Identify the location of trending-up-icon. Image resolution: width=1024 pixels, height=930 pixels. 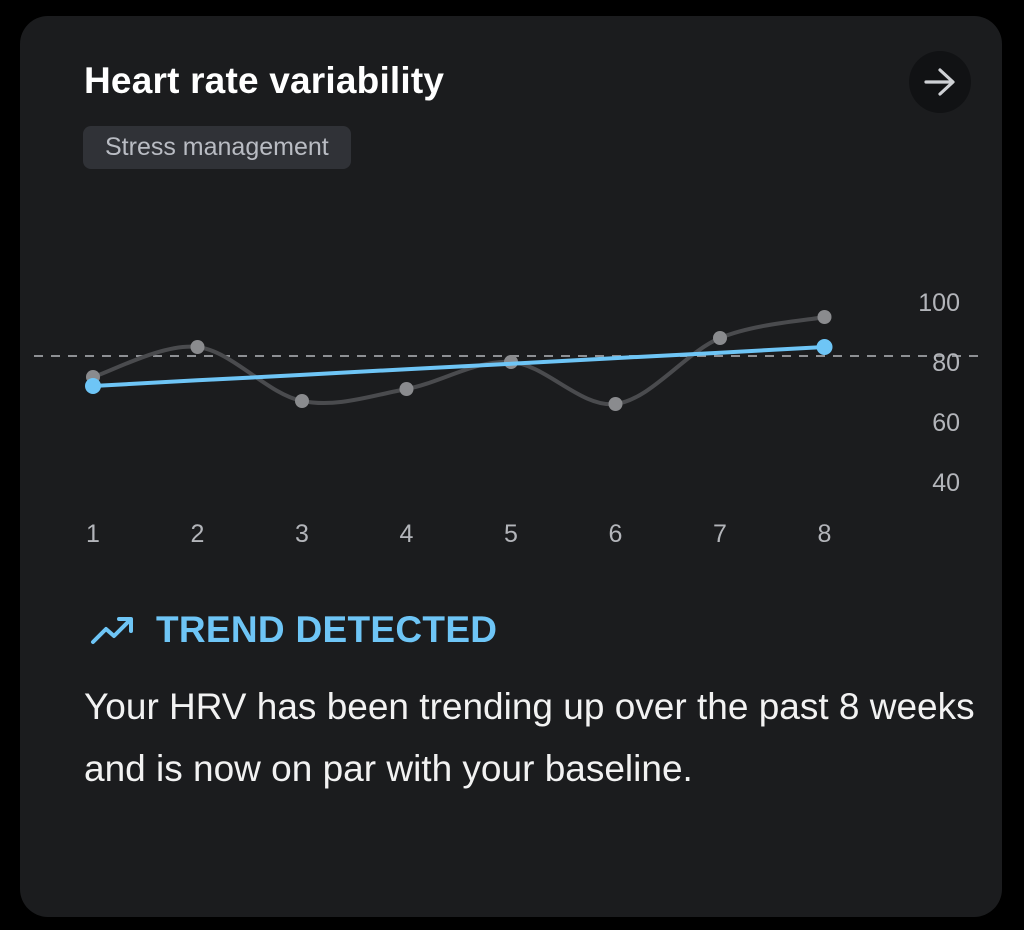
(112, 630).